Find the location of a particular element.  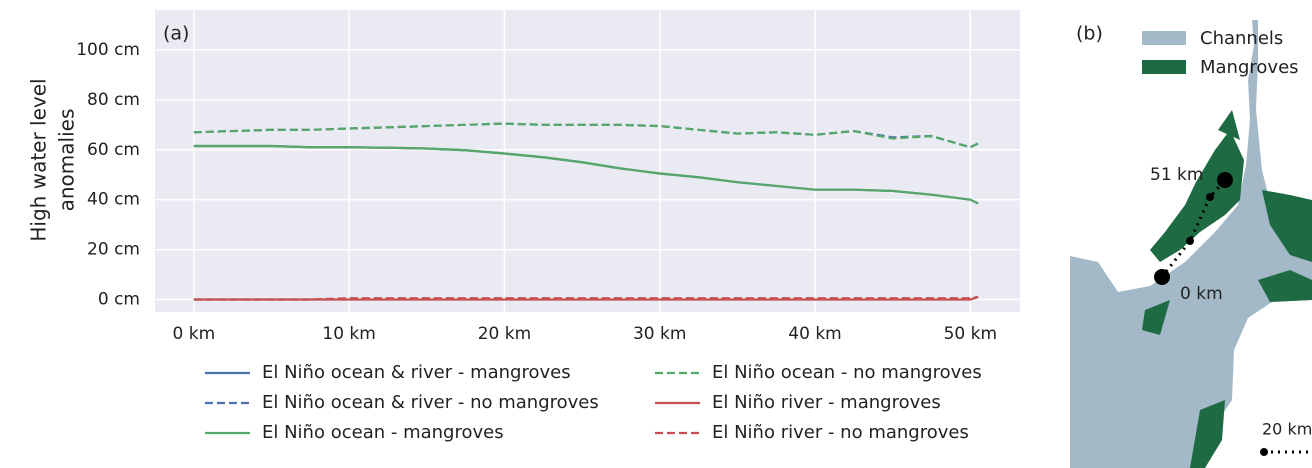

scale-end is located at coordinates (1264, 452).